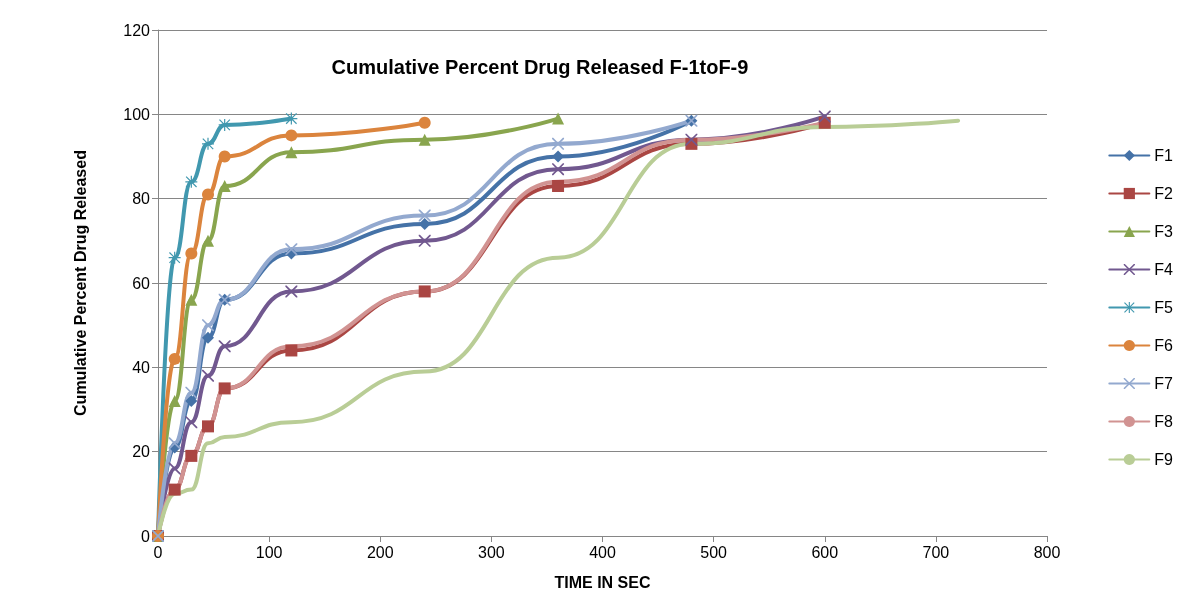 This screenshot has width=1198, height=615. Describe the element at coordinates (269, 552) in the screenshot. I see `x-tick-label: 100` at that location.